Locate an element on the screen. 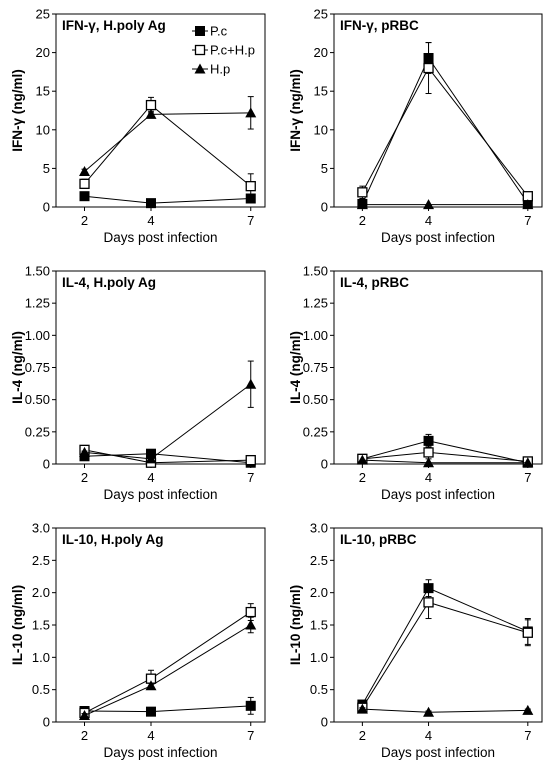 Image resolution: width=553 pixels, height=767 pixels. legend: P.c P.c+H.p H.p is located at coordinates (223, 50).